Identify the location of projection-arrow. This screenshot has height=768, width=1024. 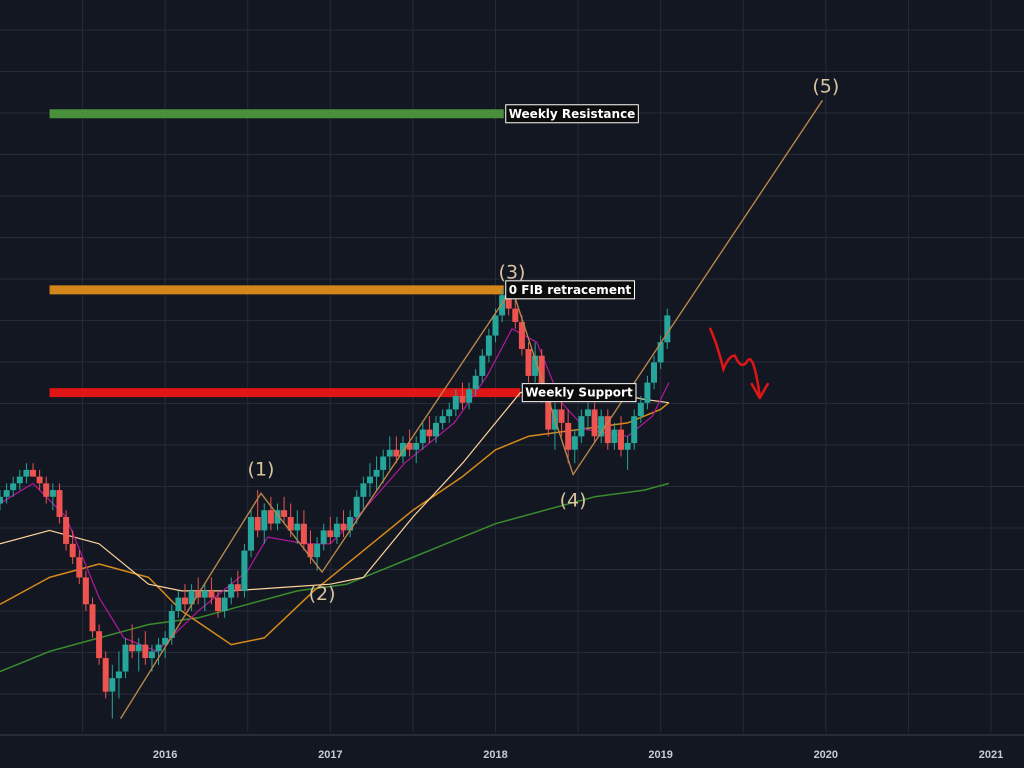
(738, 363).